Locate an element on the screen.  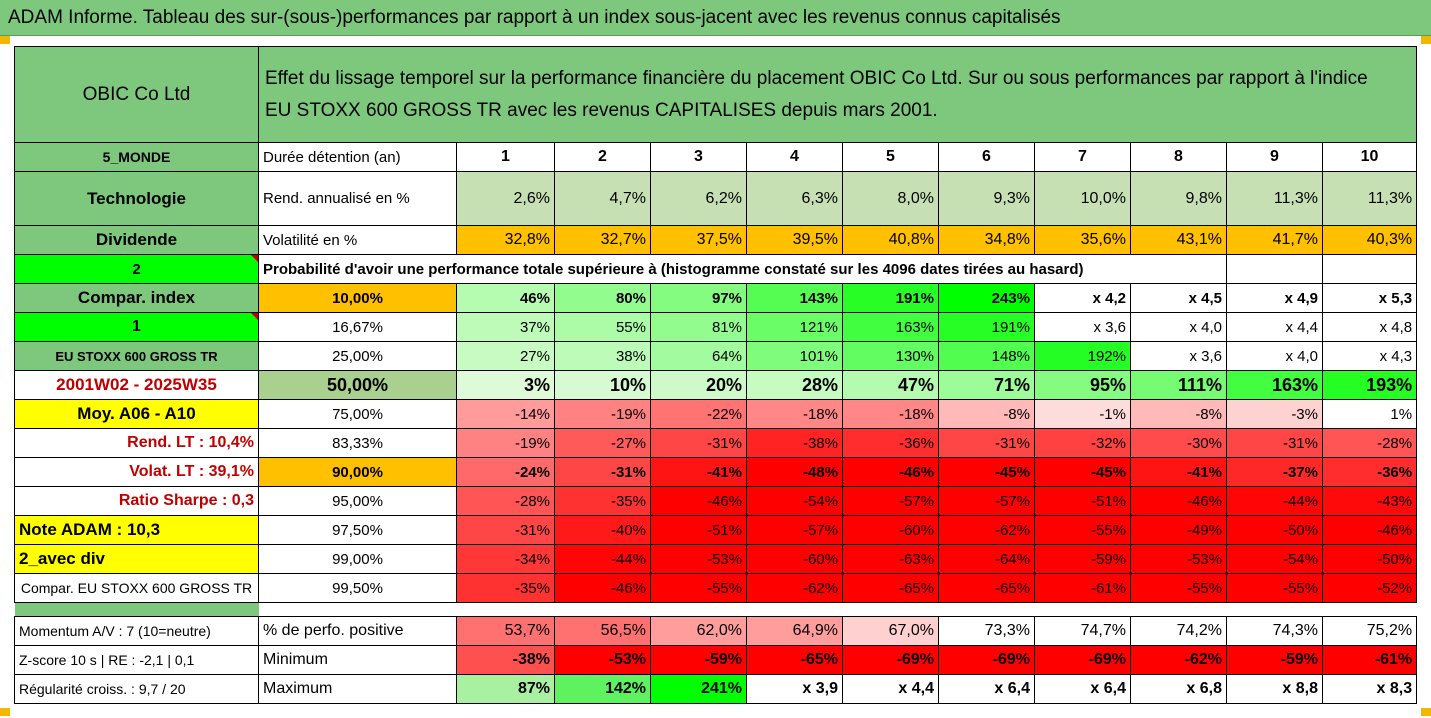
percentile-value: 97% is located at coordinates (698, 298).